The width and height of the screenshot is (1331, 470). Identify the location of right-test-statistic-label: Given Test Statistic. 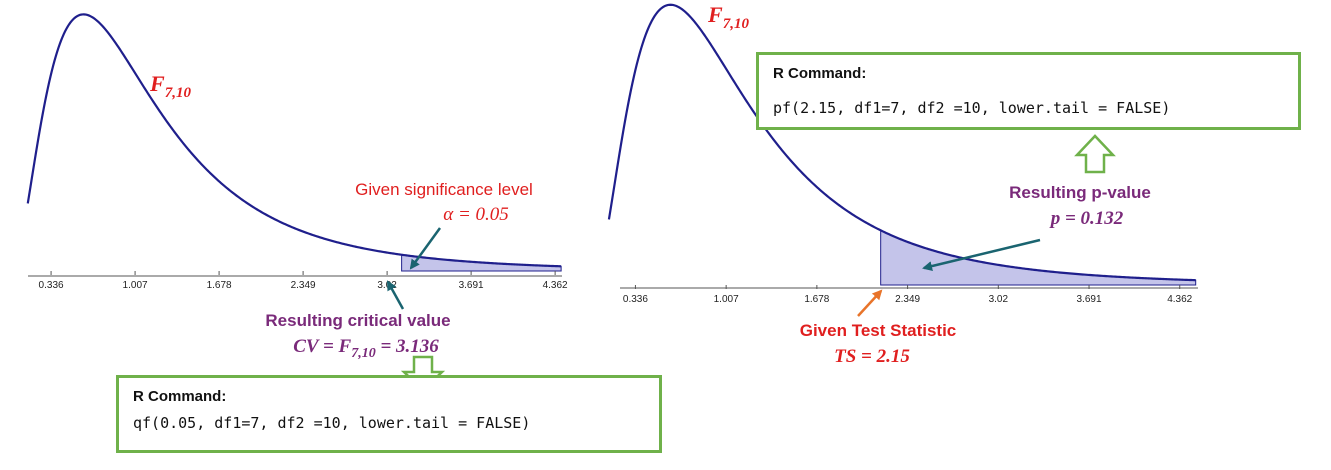
(878, 330).